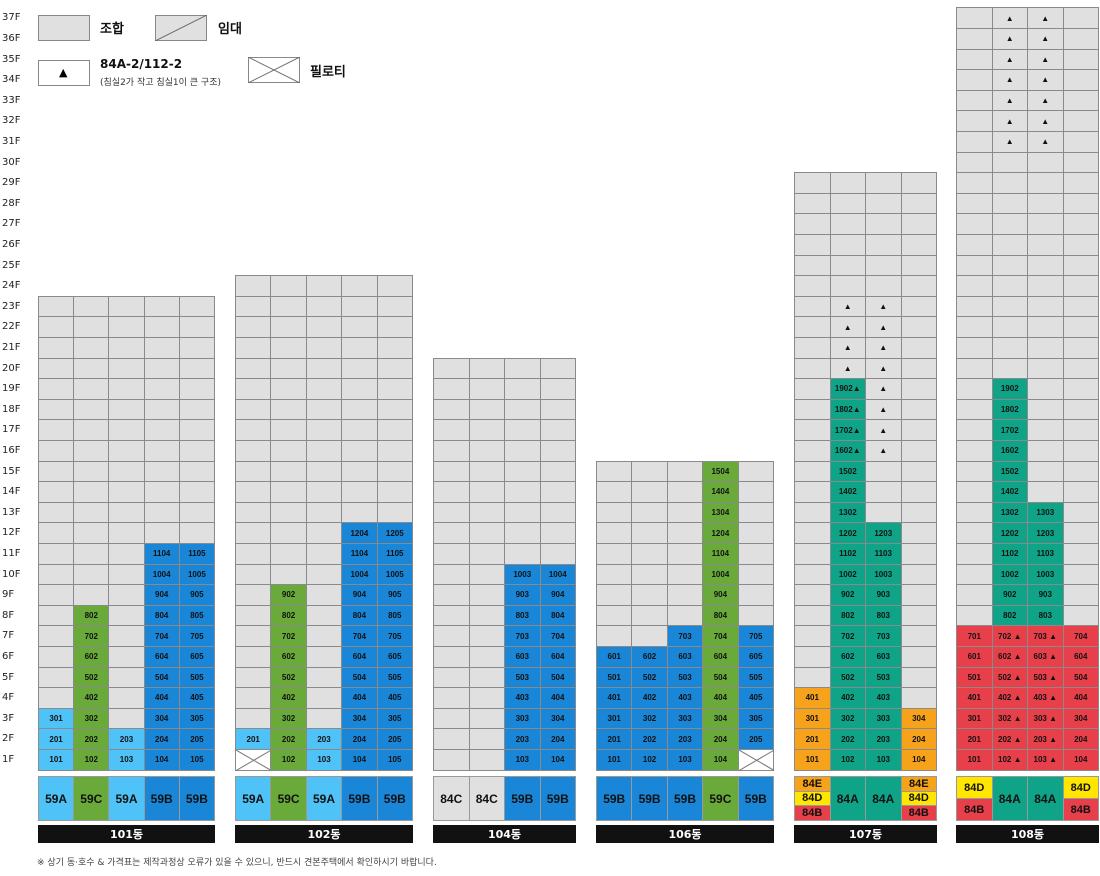  Describe the element at coordinates (557, 798) in the screenshot. I see `unit-type-label: 59B` at that location.